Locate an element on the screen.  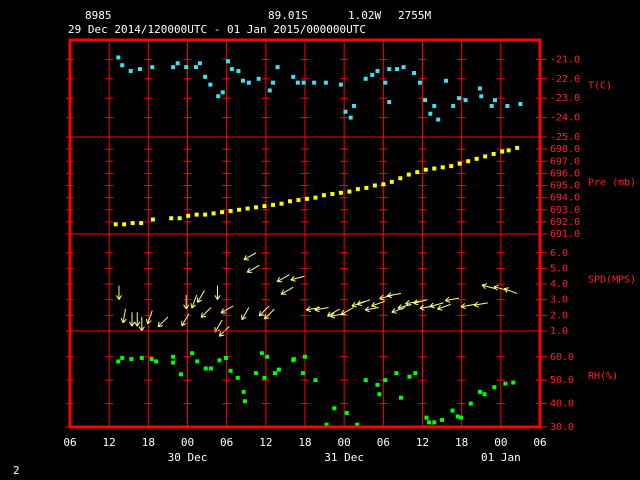
date-label: 30 Dec is located at coordinates (188, 457).